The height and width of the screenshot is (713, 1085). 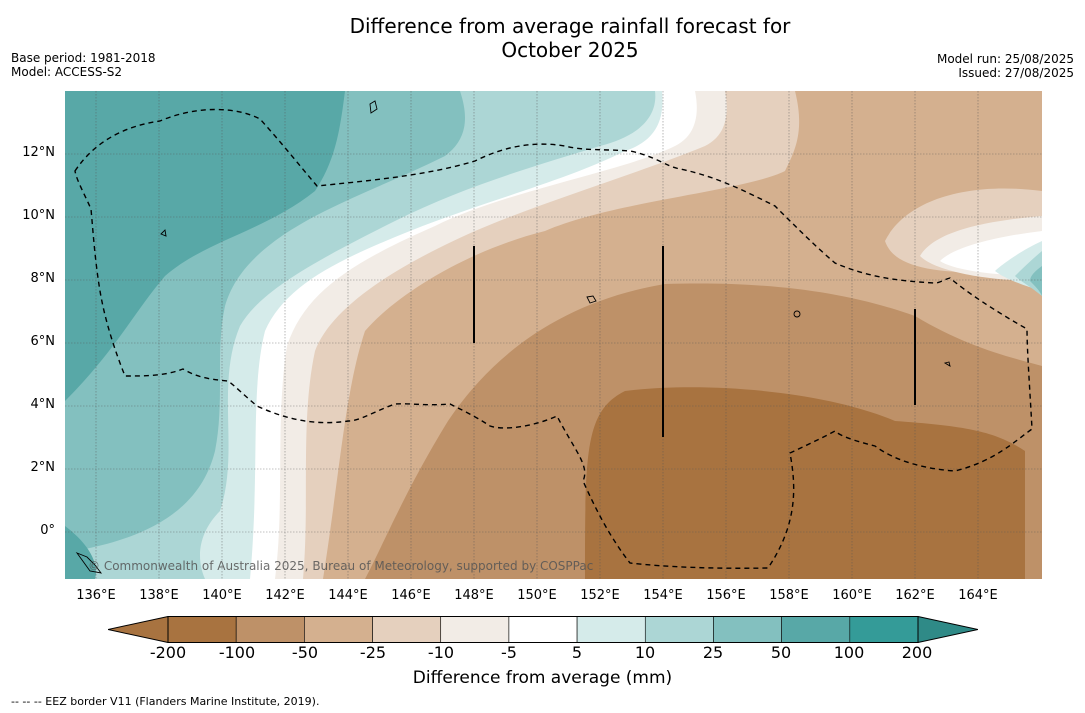 I want to click on colorbar-cells, so click(x=543, y=629).